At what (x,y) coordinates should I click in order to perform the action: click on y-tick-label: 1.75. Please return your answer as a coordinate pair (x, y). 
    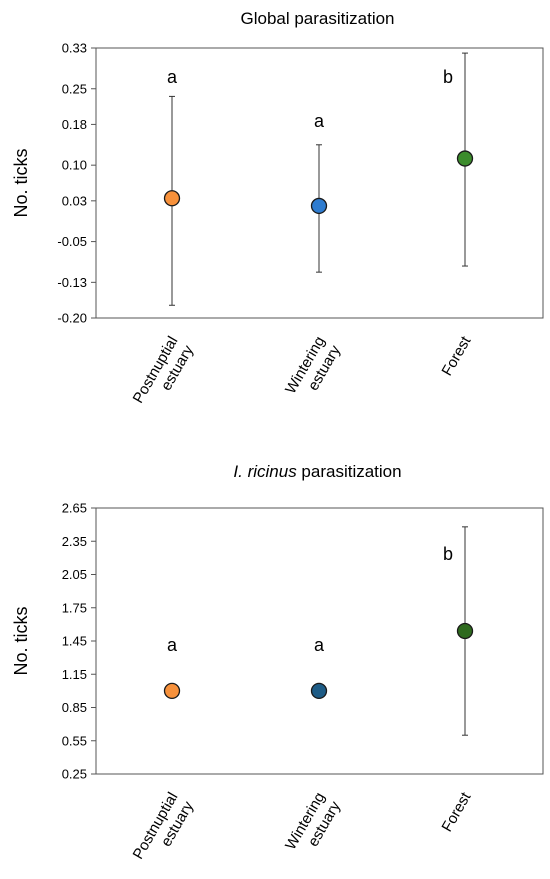
    Looking at the image, I should click on (74, 607).